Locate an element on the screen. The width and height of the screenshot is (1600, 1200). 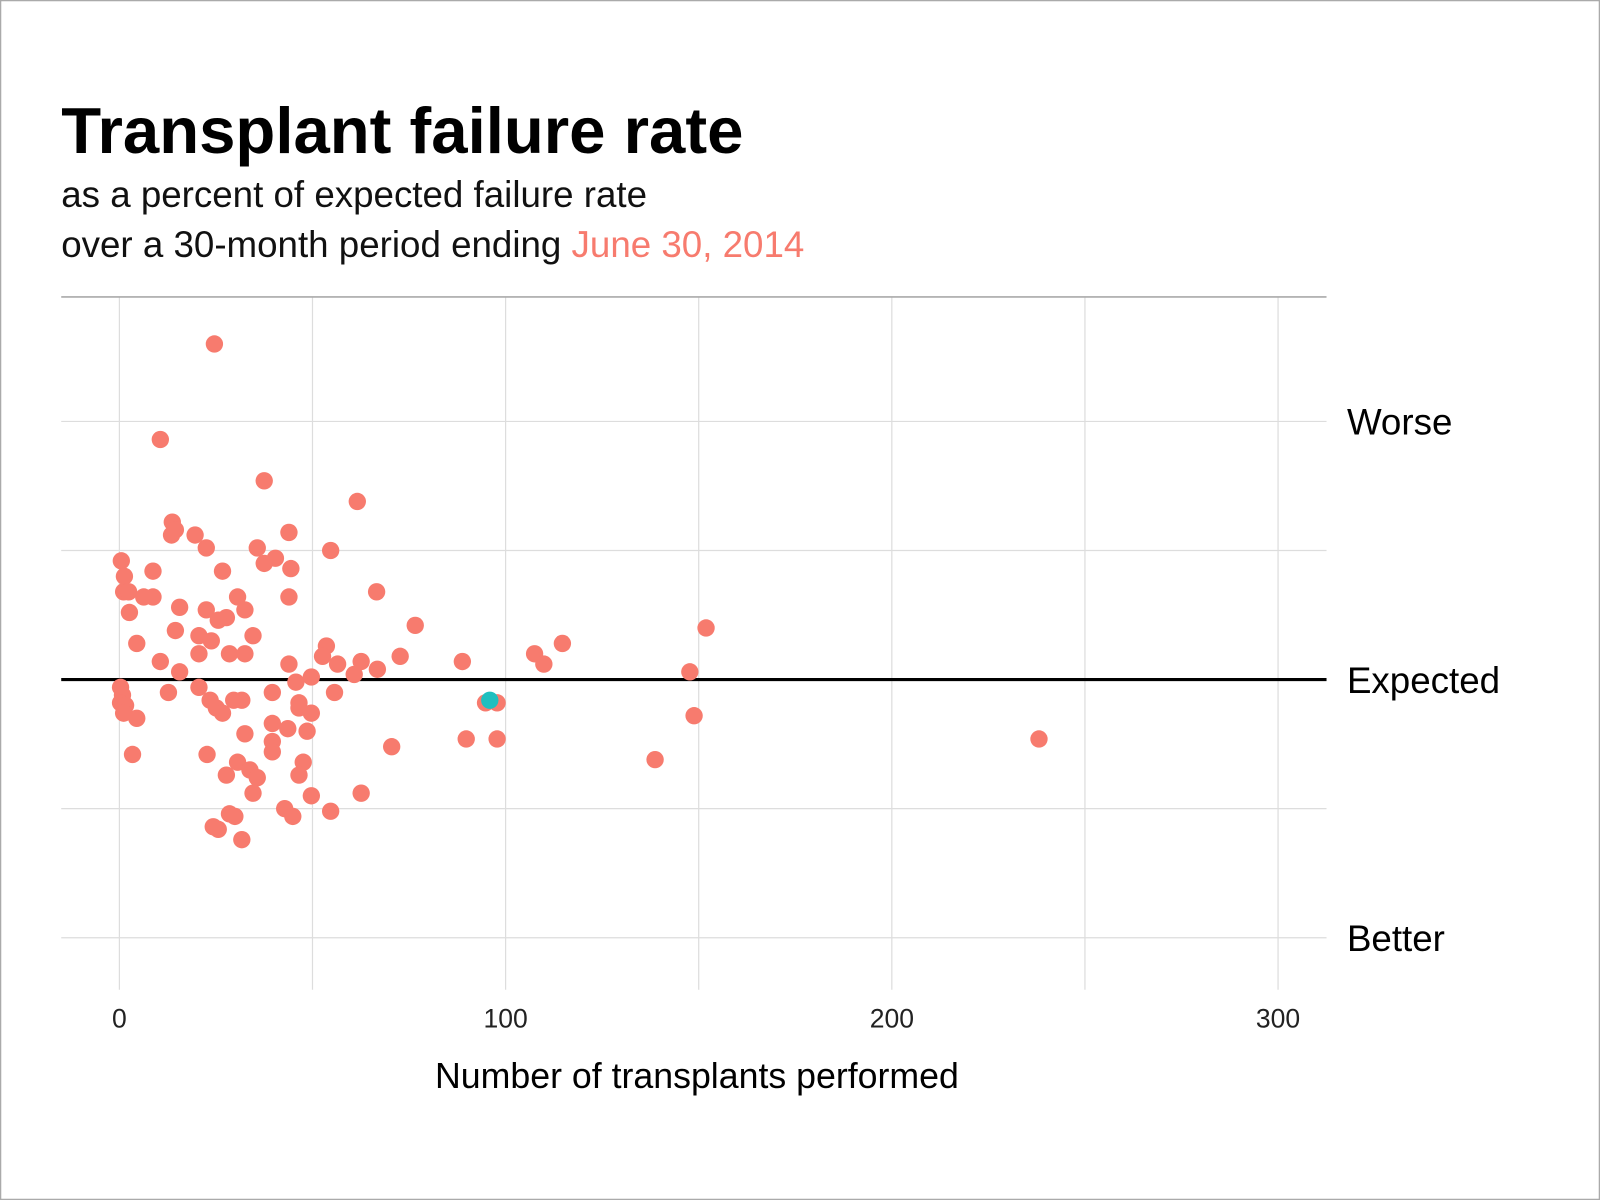
x-axis-label: Number of transplants performed is located at coordinates (697, 1076).